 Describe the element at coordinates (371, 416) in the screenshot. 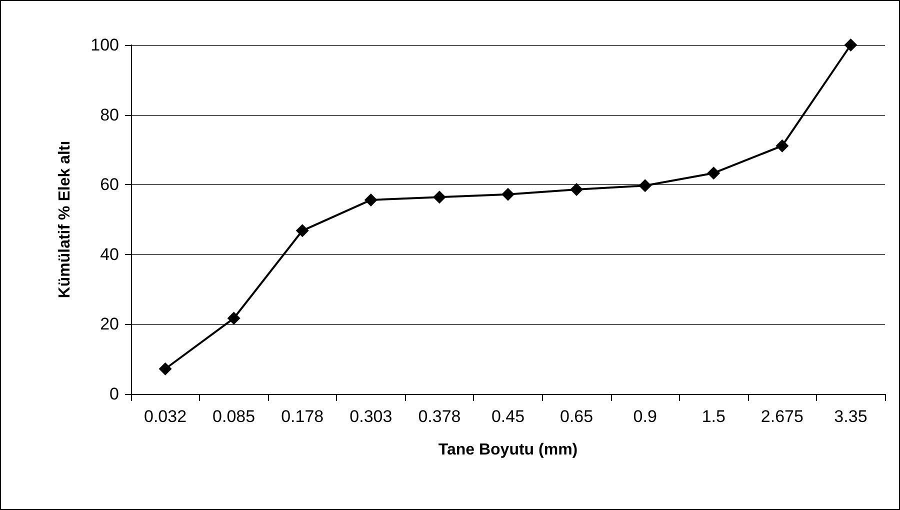

I see `x-tick-label: 0.303` at that location.